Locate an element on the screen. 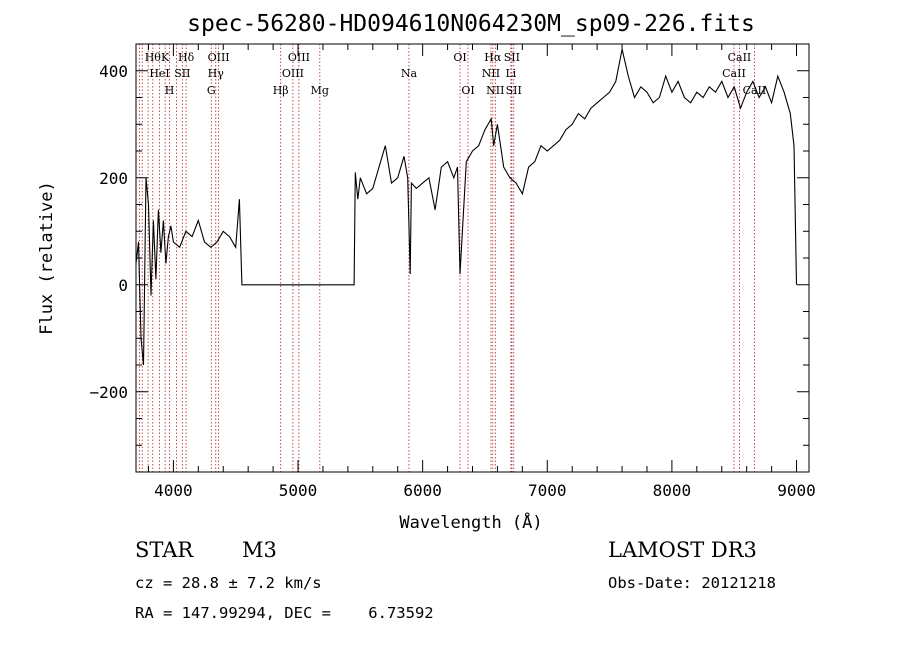  spectral-line-label: G is located at coordinates (211, 90).